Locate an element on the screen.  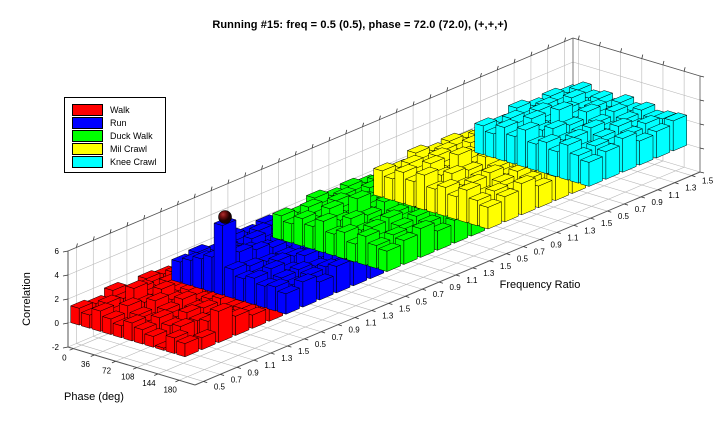
z-tick-label: 6 is located at coordinates (57, 251).